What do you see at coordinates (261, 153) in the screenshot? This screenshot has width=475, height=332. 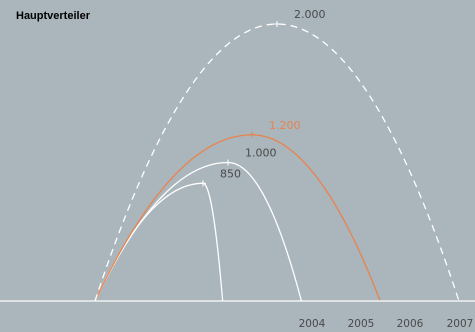 I see `peak-label: 1.000` at bounding box center [261, 153].